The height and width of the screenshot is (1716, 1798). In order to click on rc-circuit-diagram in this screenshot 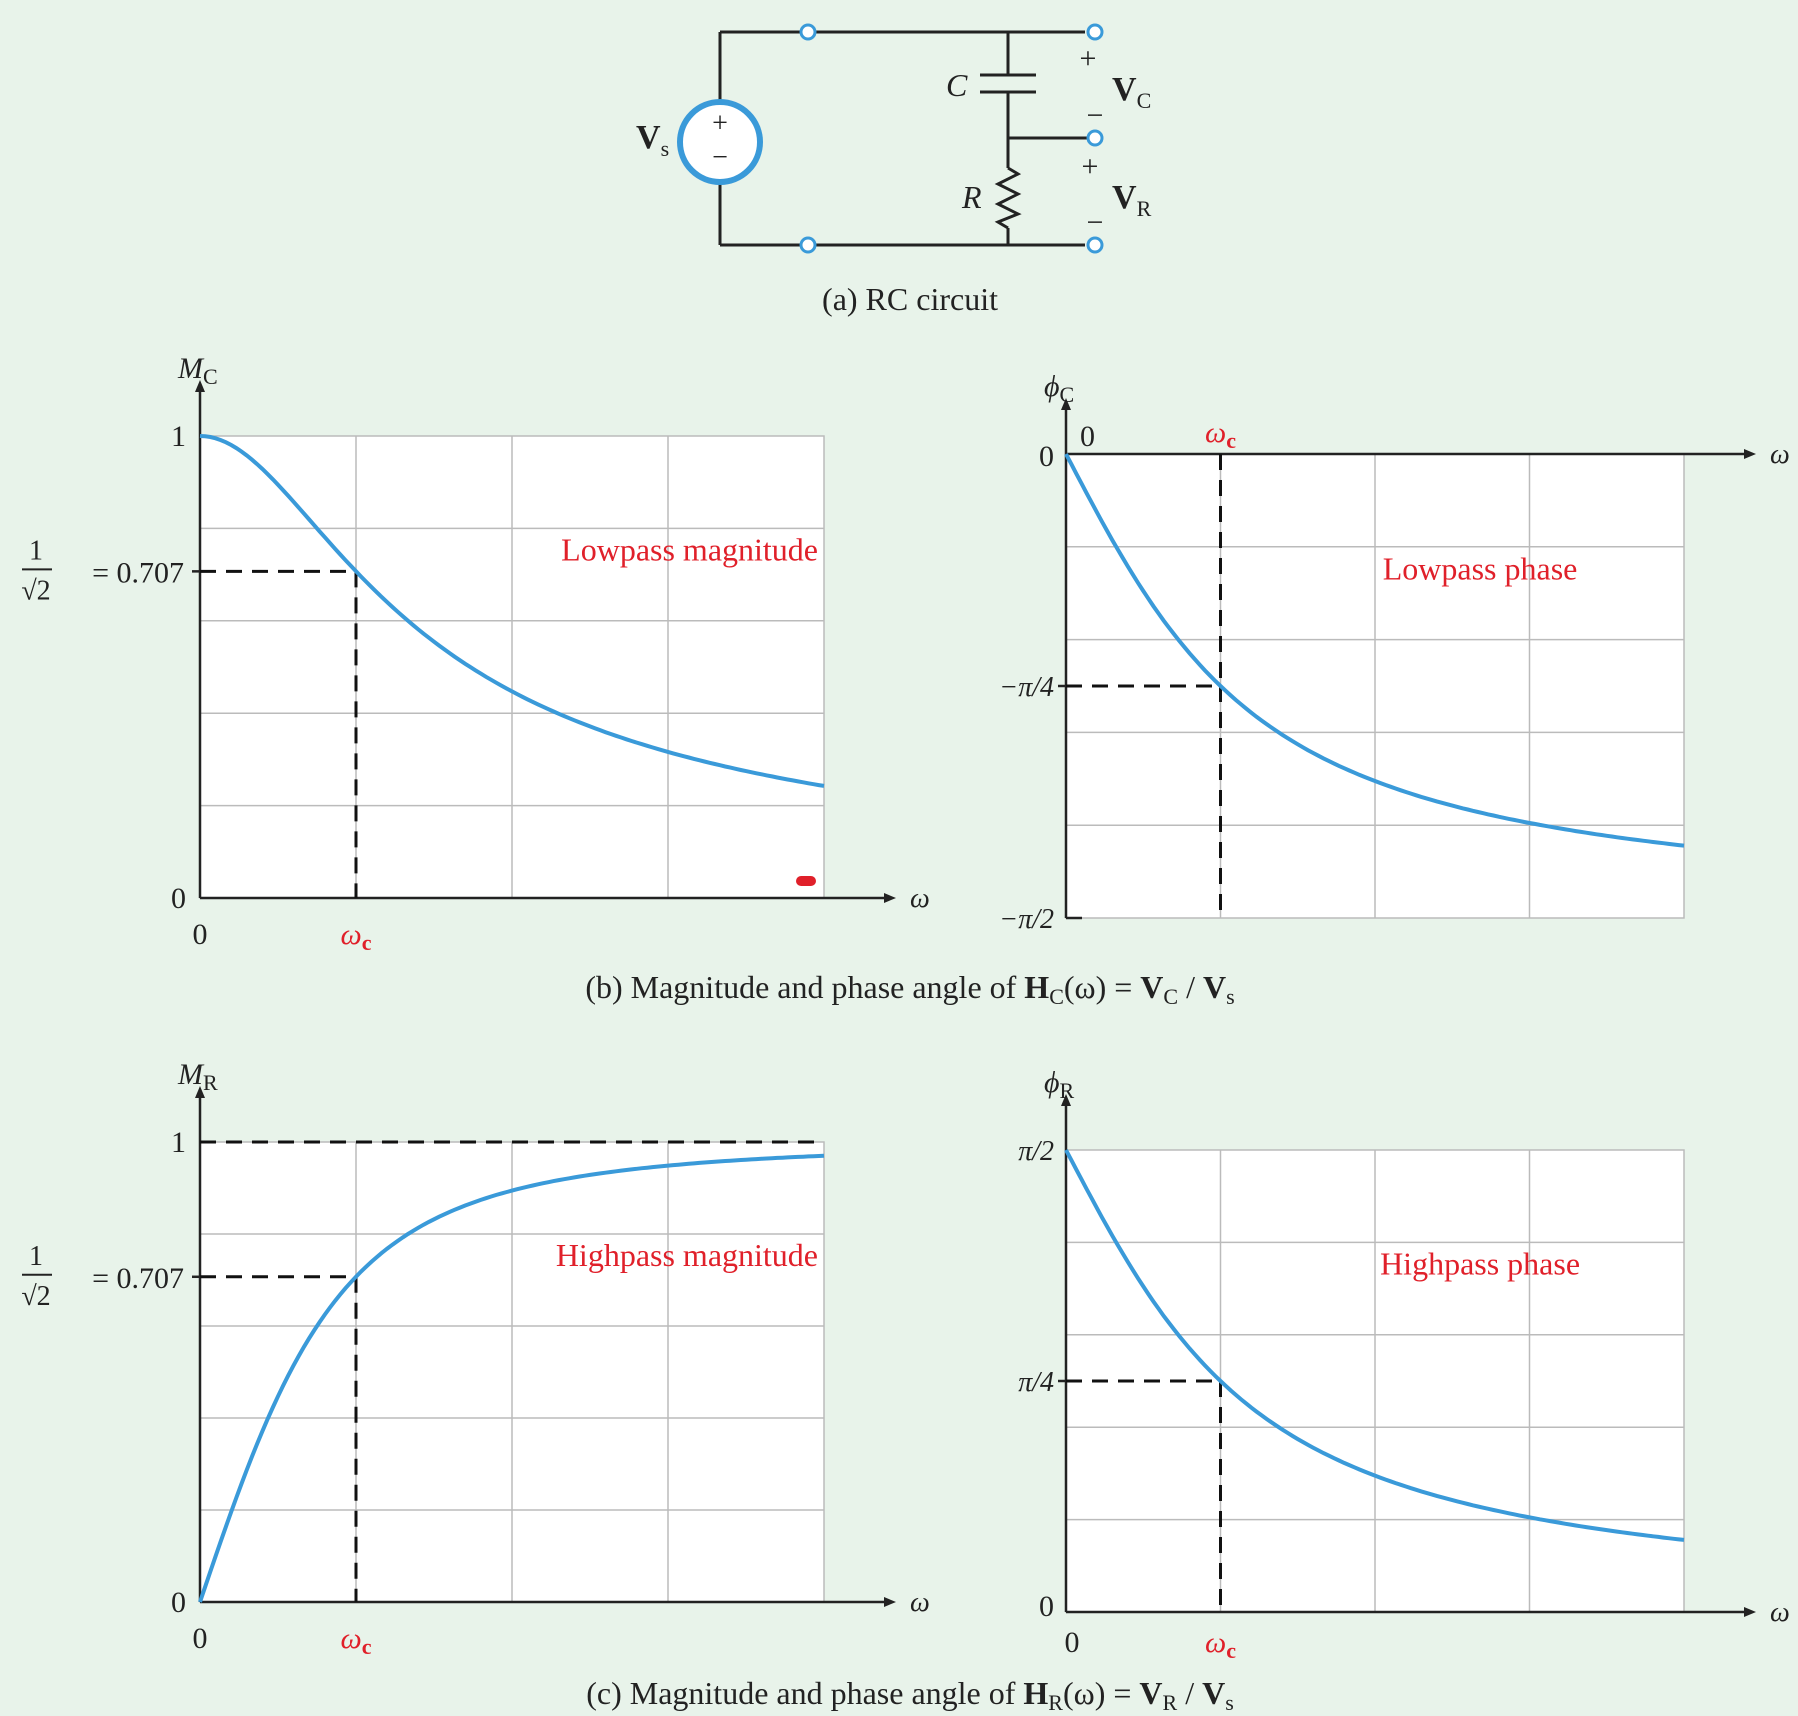, I will do `click(890, 138)`.